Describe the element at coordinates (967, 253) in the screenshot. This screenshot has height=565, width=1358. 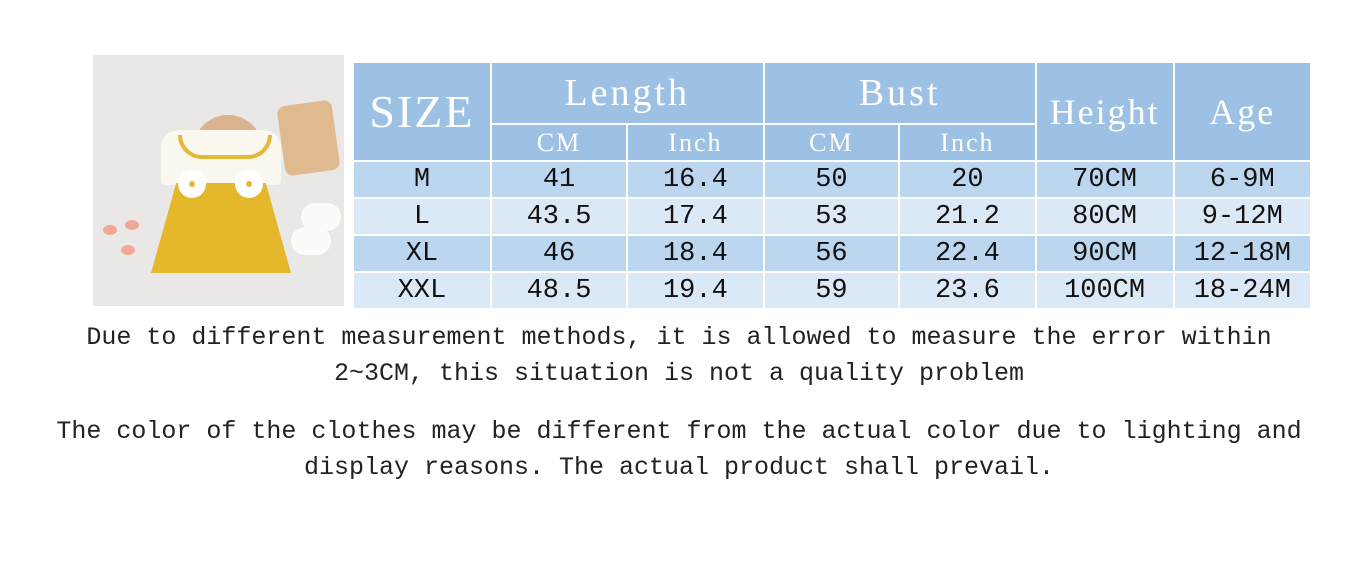
I see `bust-inch-cell: 22.4` at that location.